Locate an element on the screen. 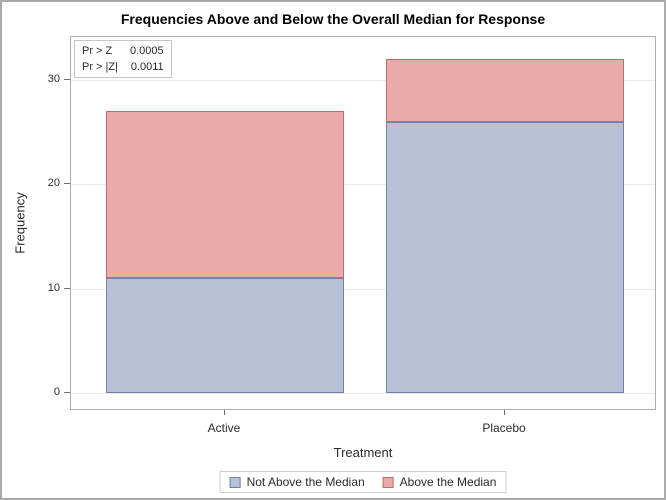 The height and width of the screenshot is (500, 666). legend-label: Above the Median is located at coordinates (448, 482).